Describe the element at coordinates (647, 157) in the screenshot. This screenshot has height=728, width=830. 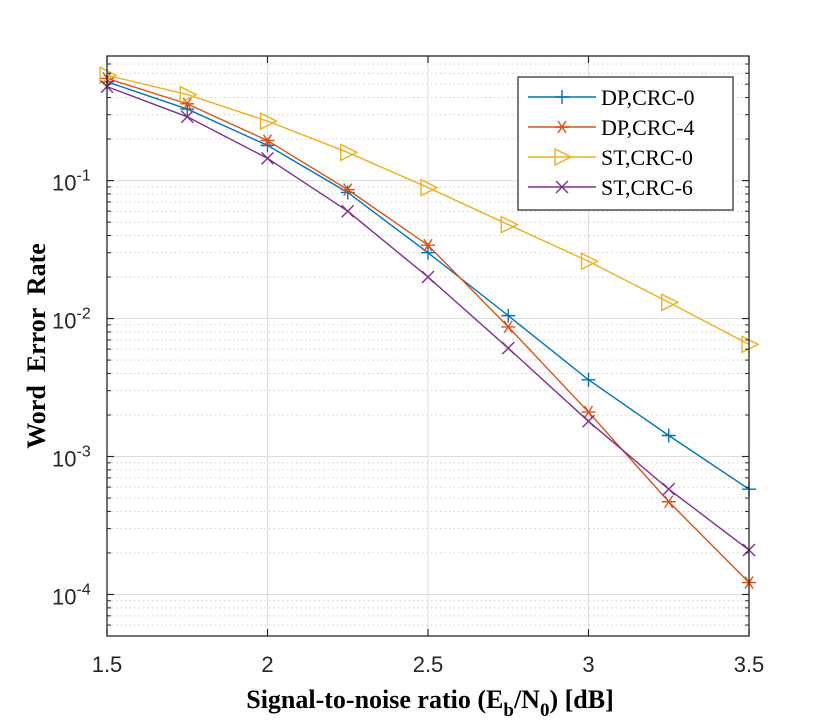
I see `legend-label: ST,CRC-0` at that location.